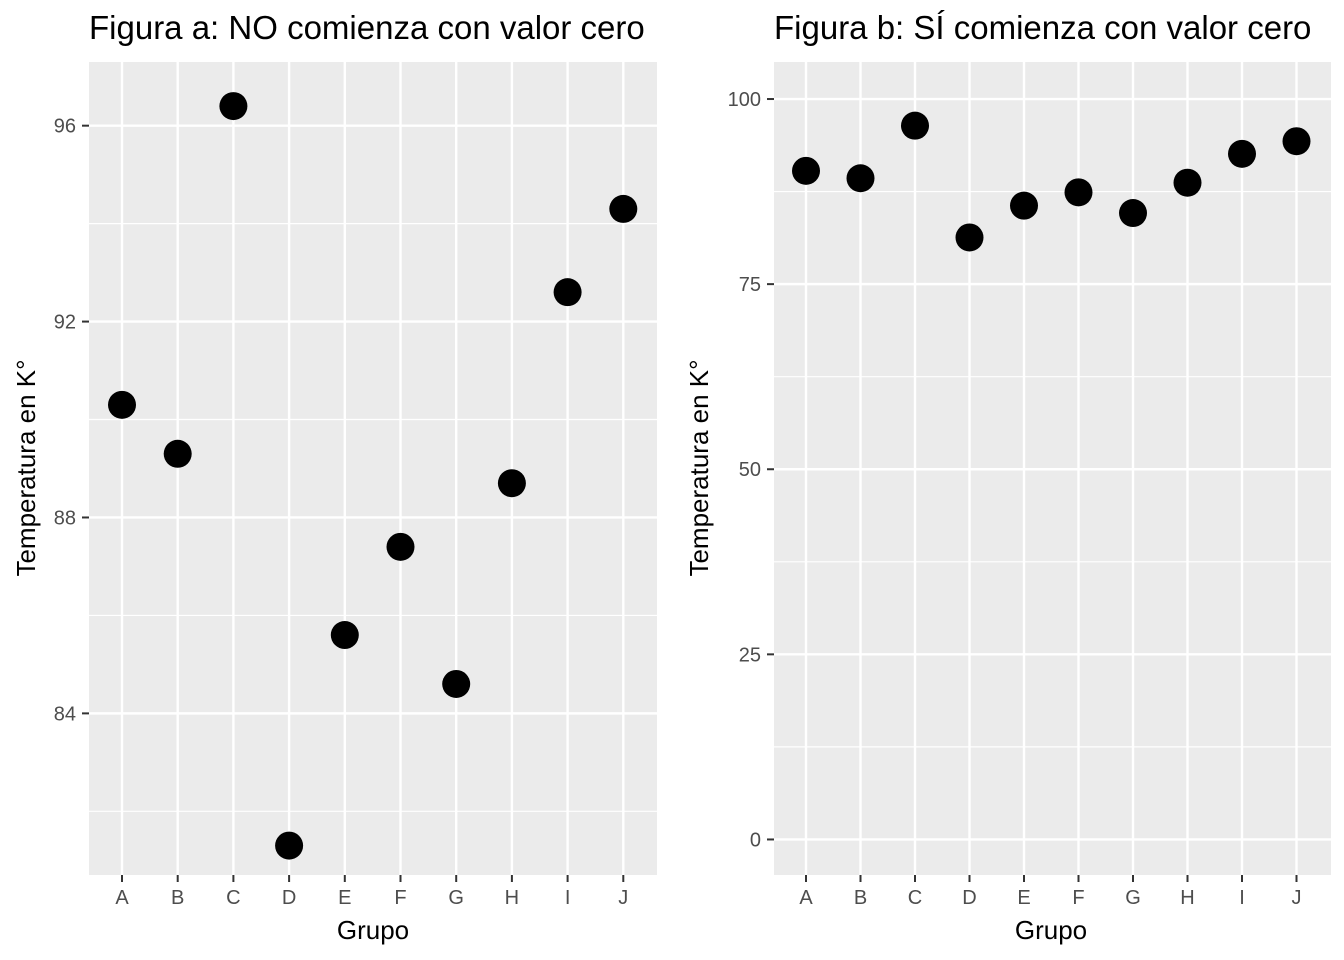 This screenshot has width=1344, height=960. I want to click on y-axis-a: 84 88 92 96, so click(71, 420).